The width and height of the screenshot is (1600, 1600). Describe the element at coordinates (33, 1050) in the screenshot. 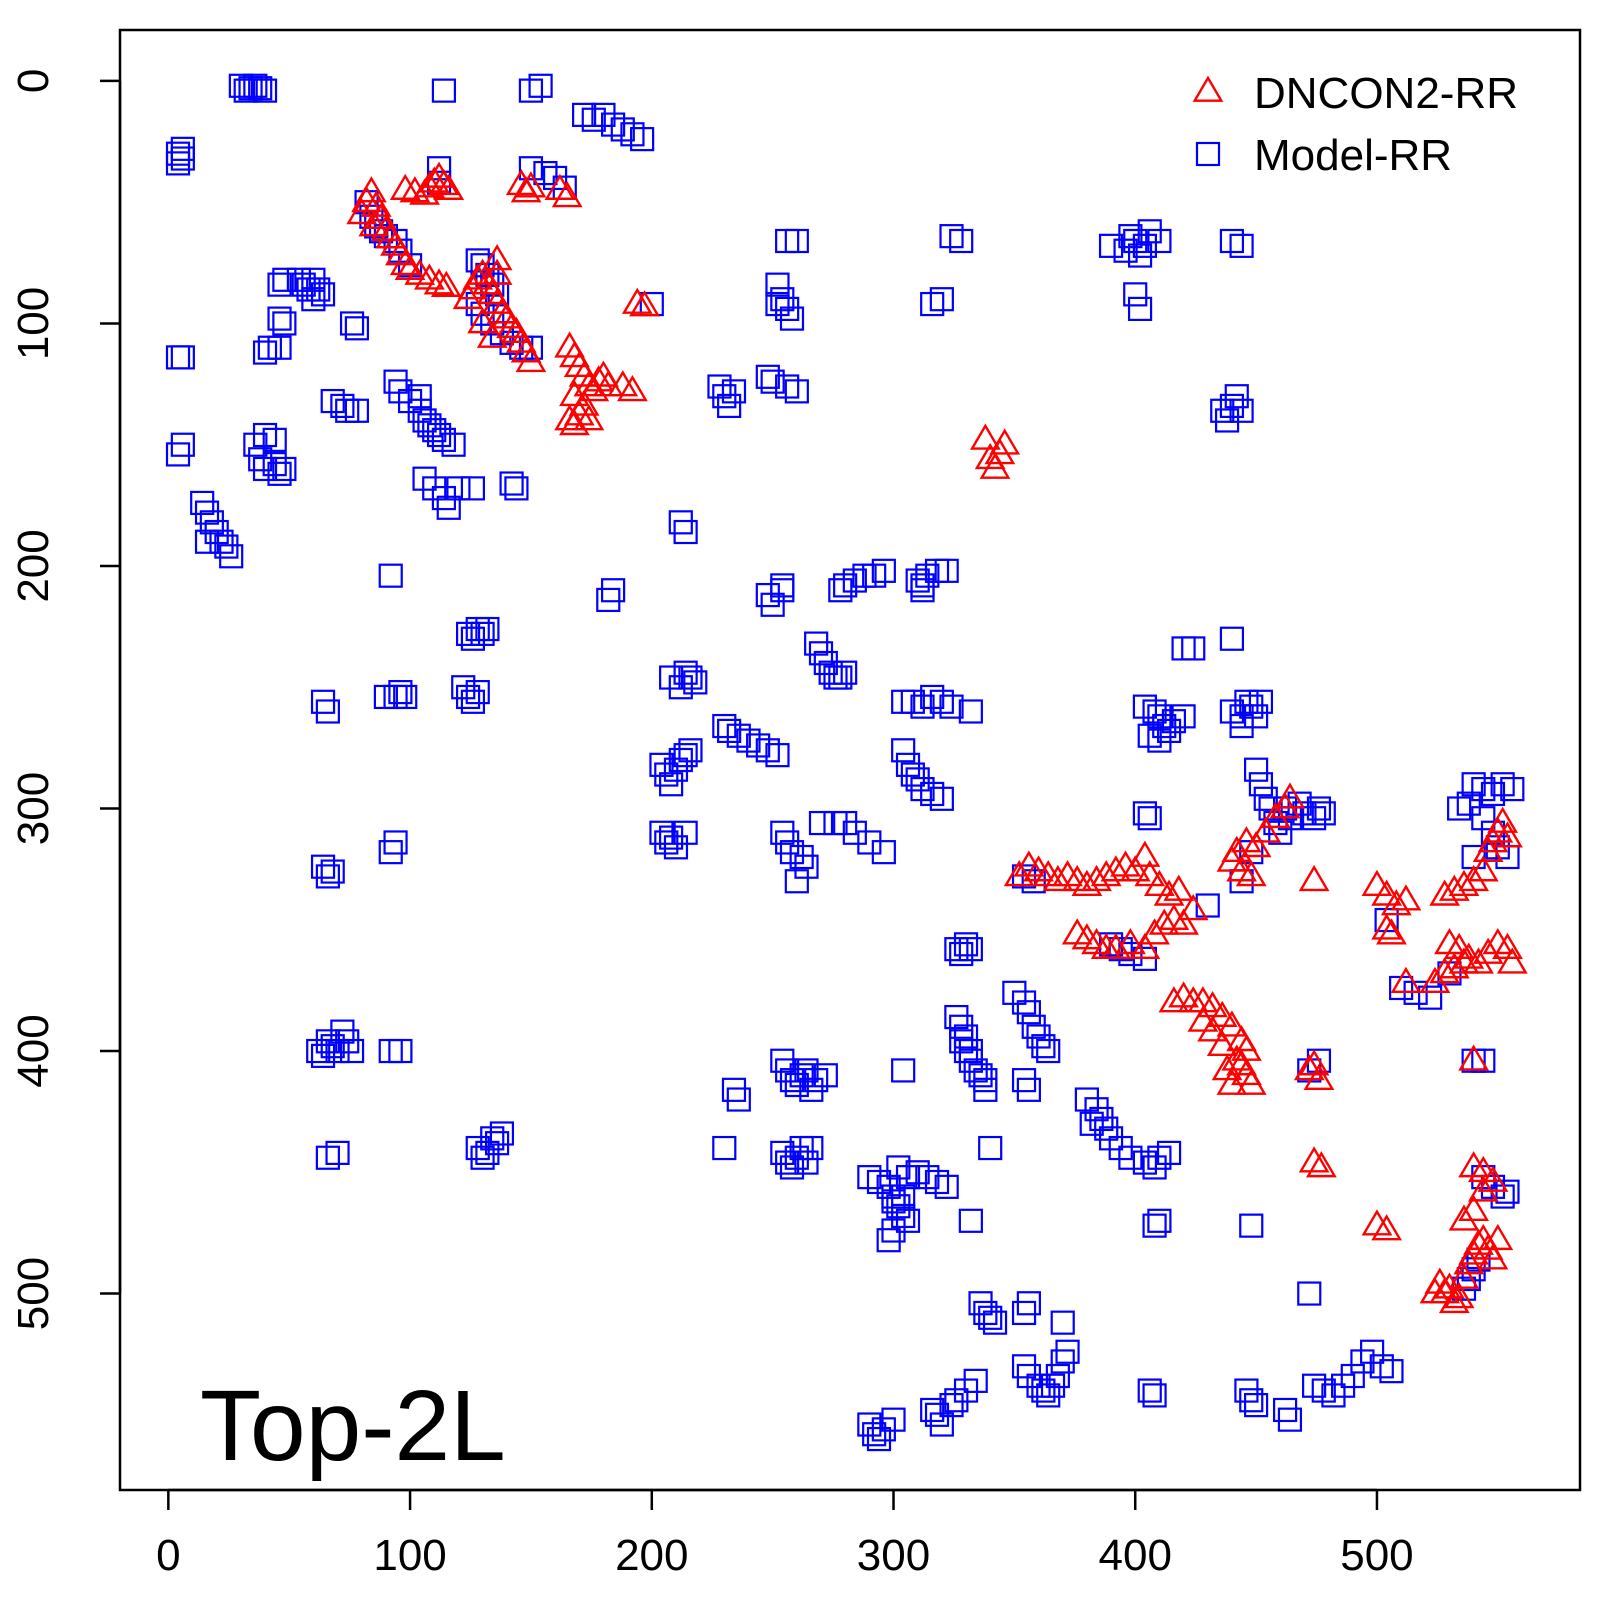

I see `y-tick-label: 400` at that location.